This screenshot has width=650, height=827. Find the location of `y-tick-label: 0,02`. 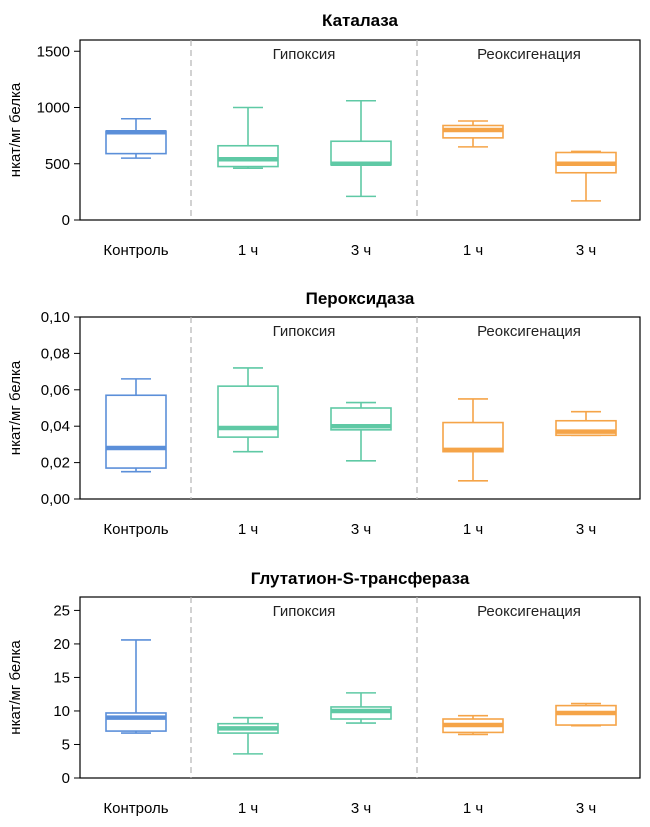

y-tick-label: 0,02 is located at coordinates (55, 463).